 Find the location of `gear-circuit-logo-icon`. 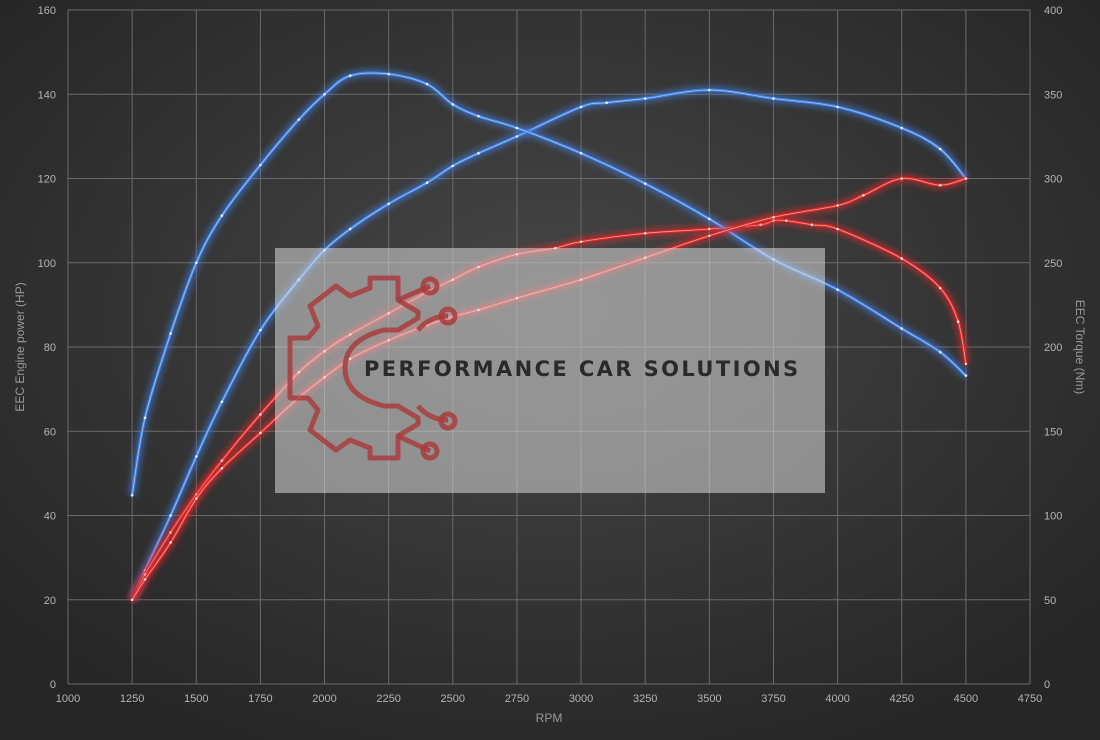

gear-circuit-logo-icon is located at coordinates (372, 368).